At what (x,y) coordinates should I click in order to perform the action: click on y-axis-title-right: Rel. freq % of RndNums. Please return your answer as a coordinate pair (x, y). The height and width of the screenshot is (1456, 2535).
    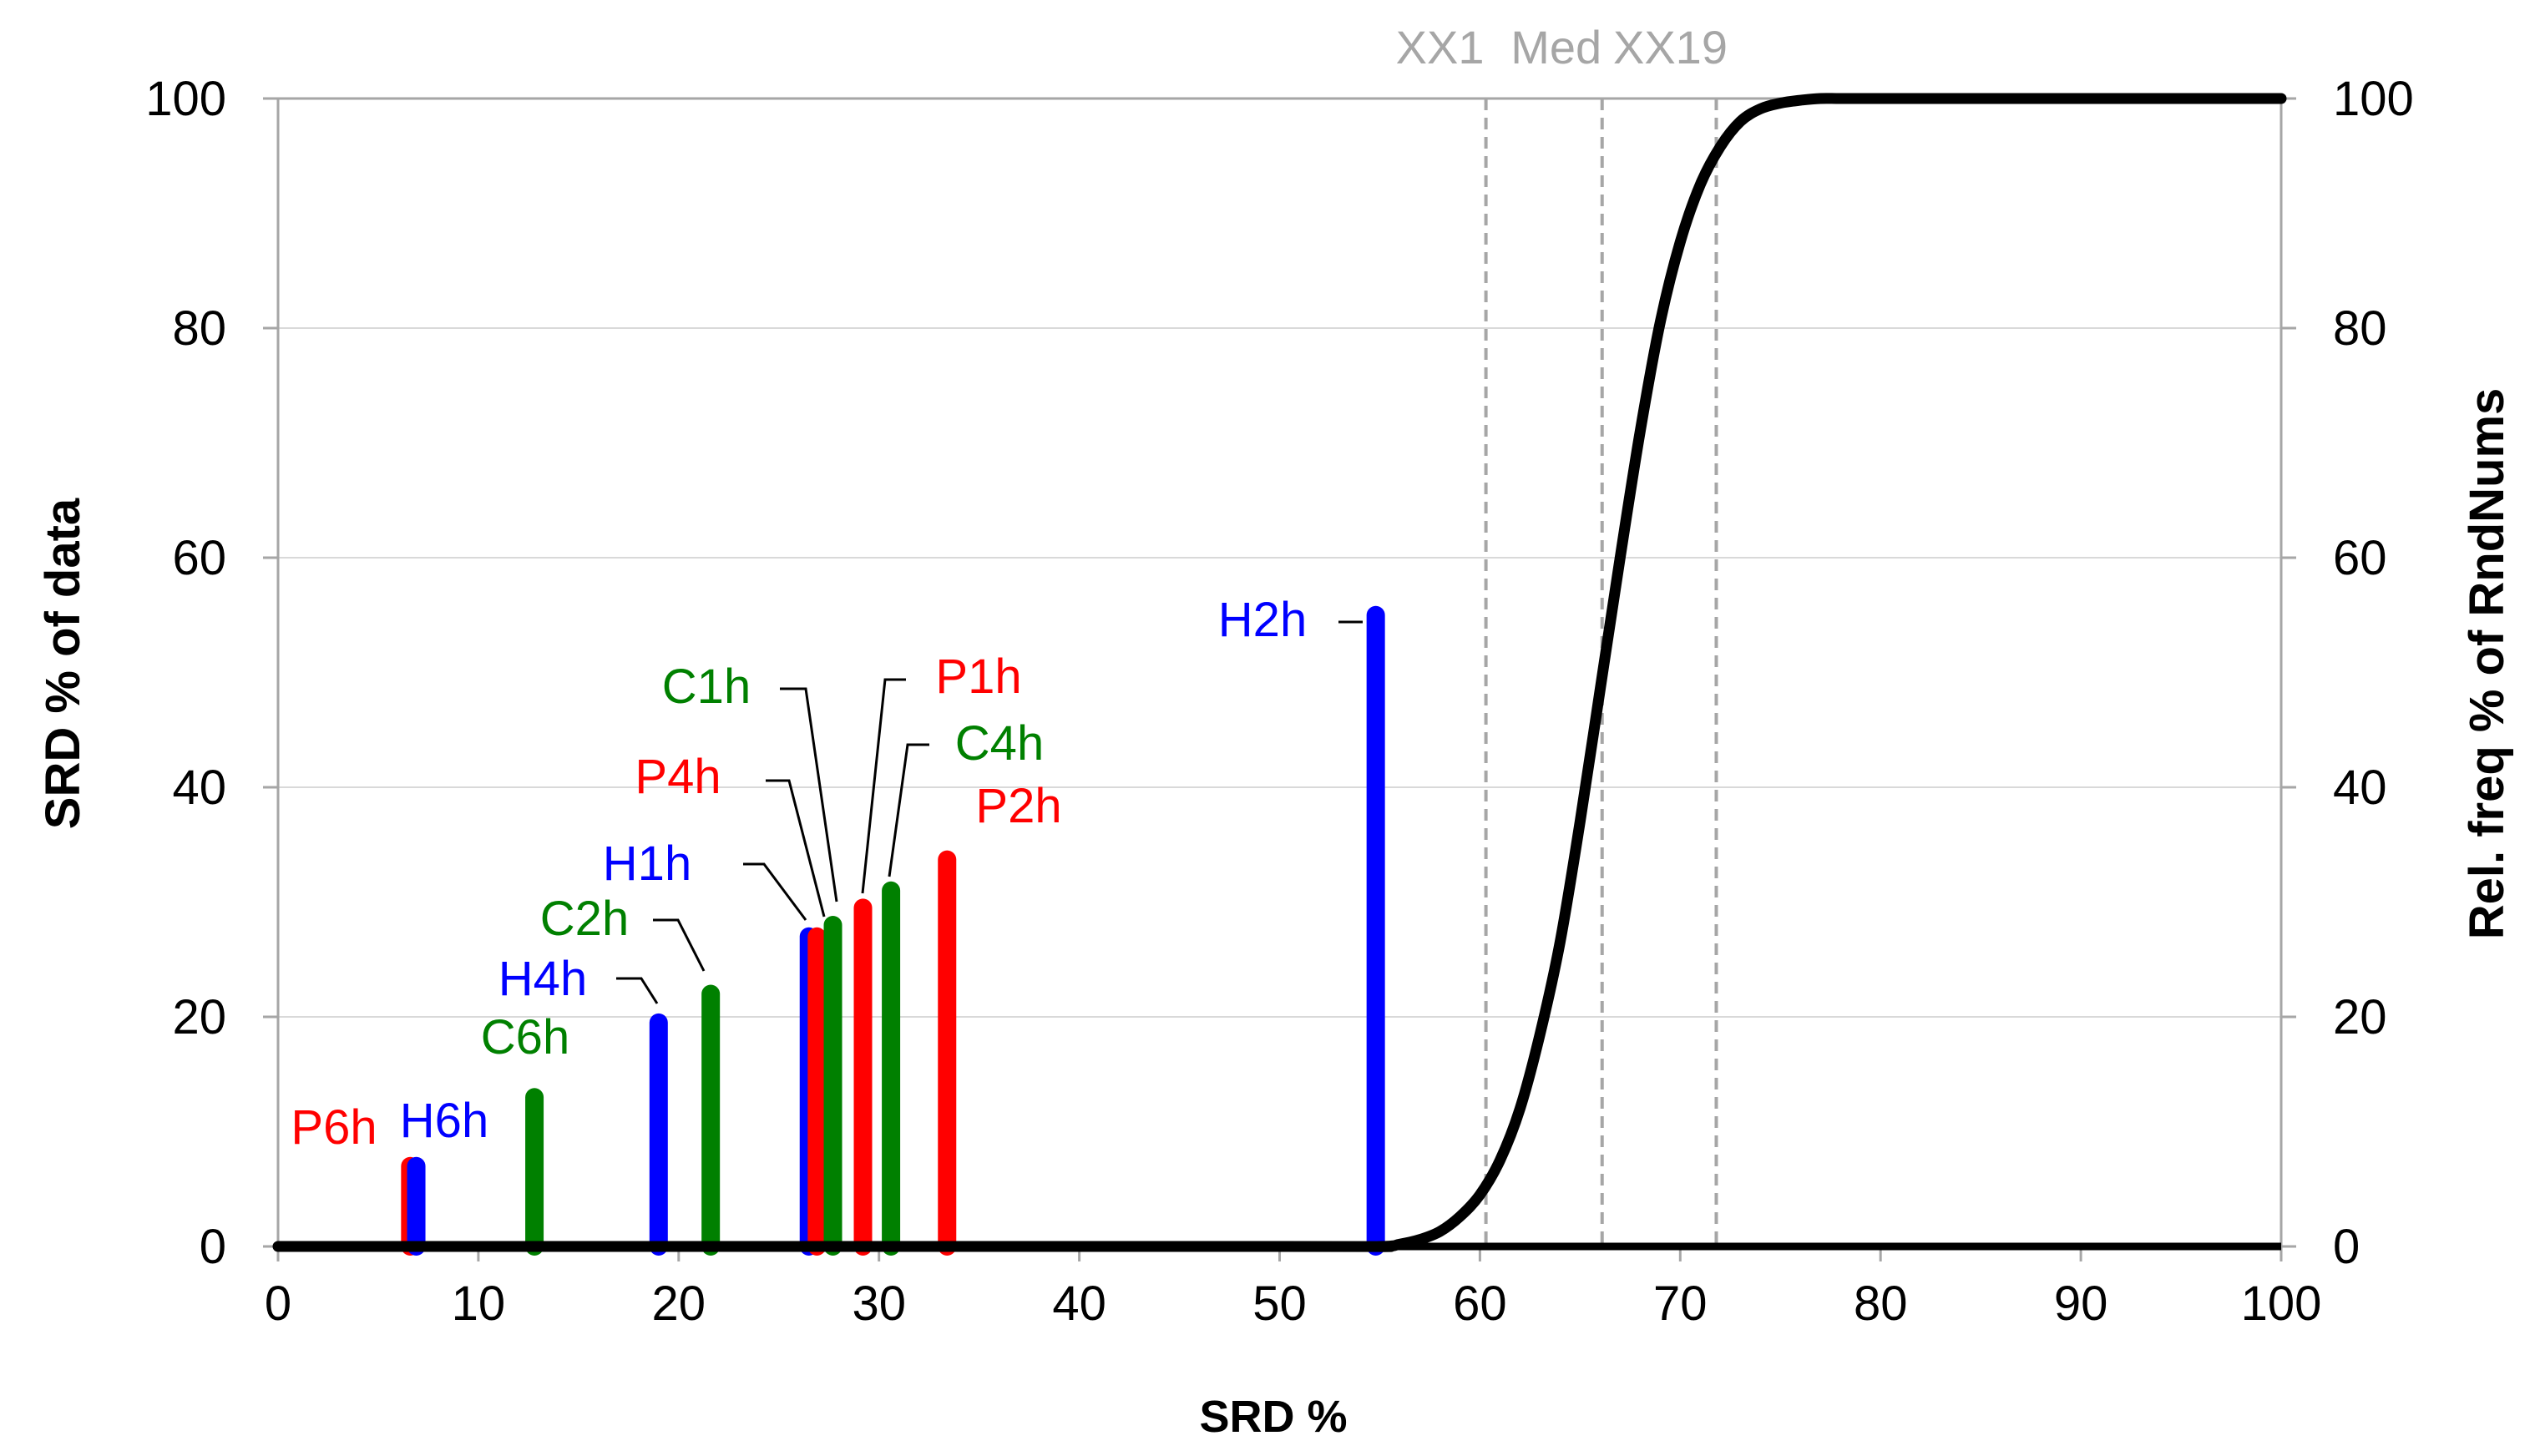
    Looking at the image, I should click on (2487, 664).